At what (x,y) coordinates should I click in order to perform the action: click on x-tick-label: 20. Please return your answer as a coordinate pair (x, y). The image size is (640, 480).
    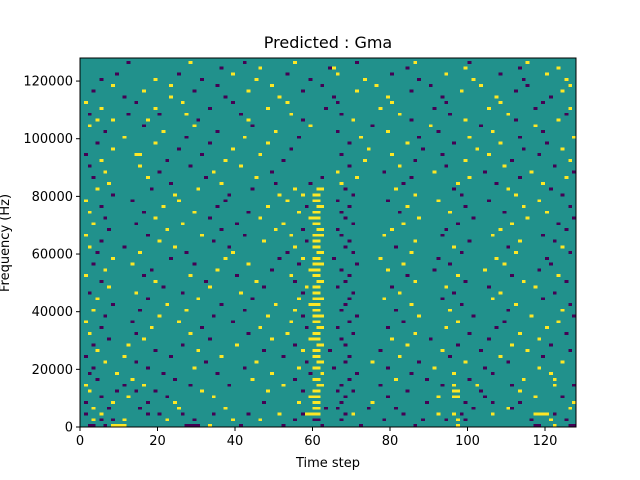
    Looking at the image, I should click on (157, 441).